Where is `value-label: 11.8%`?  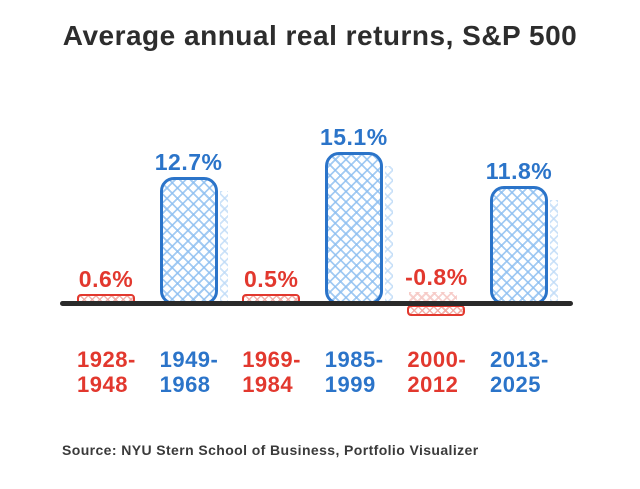
value-label: 11.8% is located at coordinates (519, 170).